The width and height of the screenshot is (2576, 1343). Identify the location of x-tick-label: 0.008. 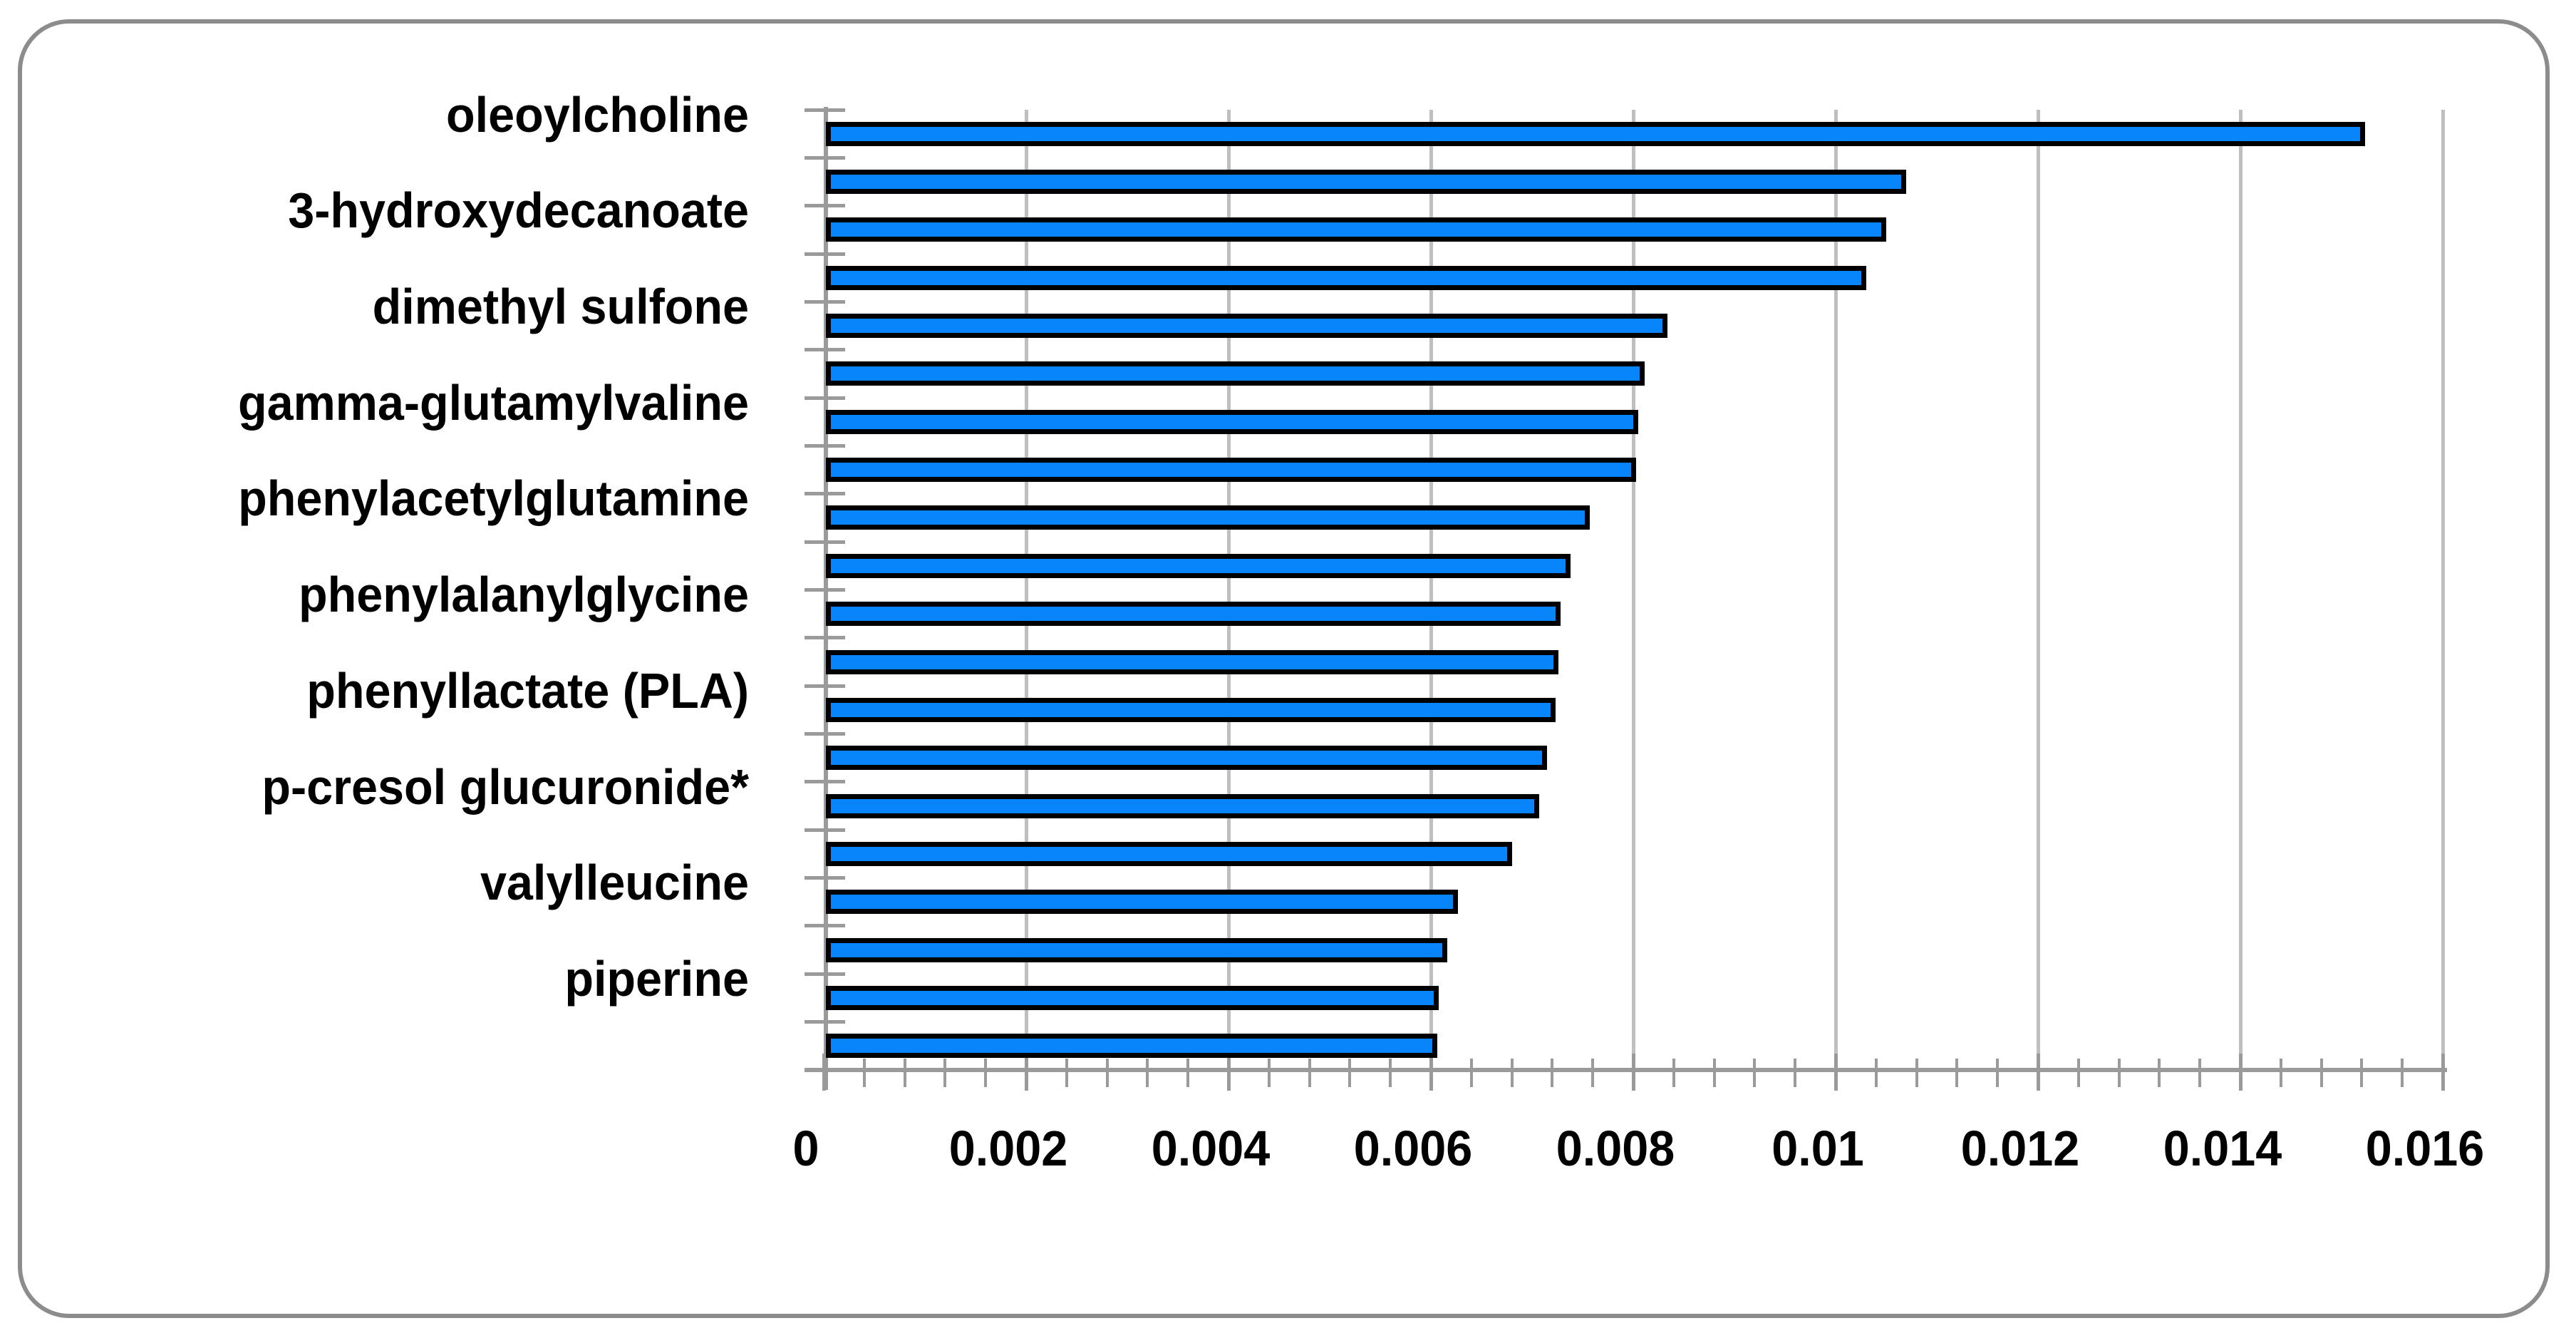
(1615, 1149).